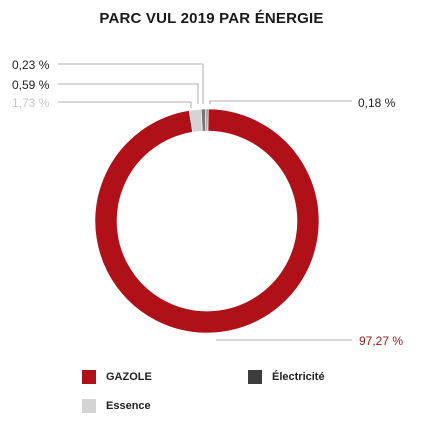 The height and width of the screenshot is (425, 423). What do you see at coordinates (129, 377) in the screenshot?
I see `legend-label-gazole: GAZOLE` at bounding box center [129, 377].